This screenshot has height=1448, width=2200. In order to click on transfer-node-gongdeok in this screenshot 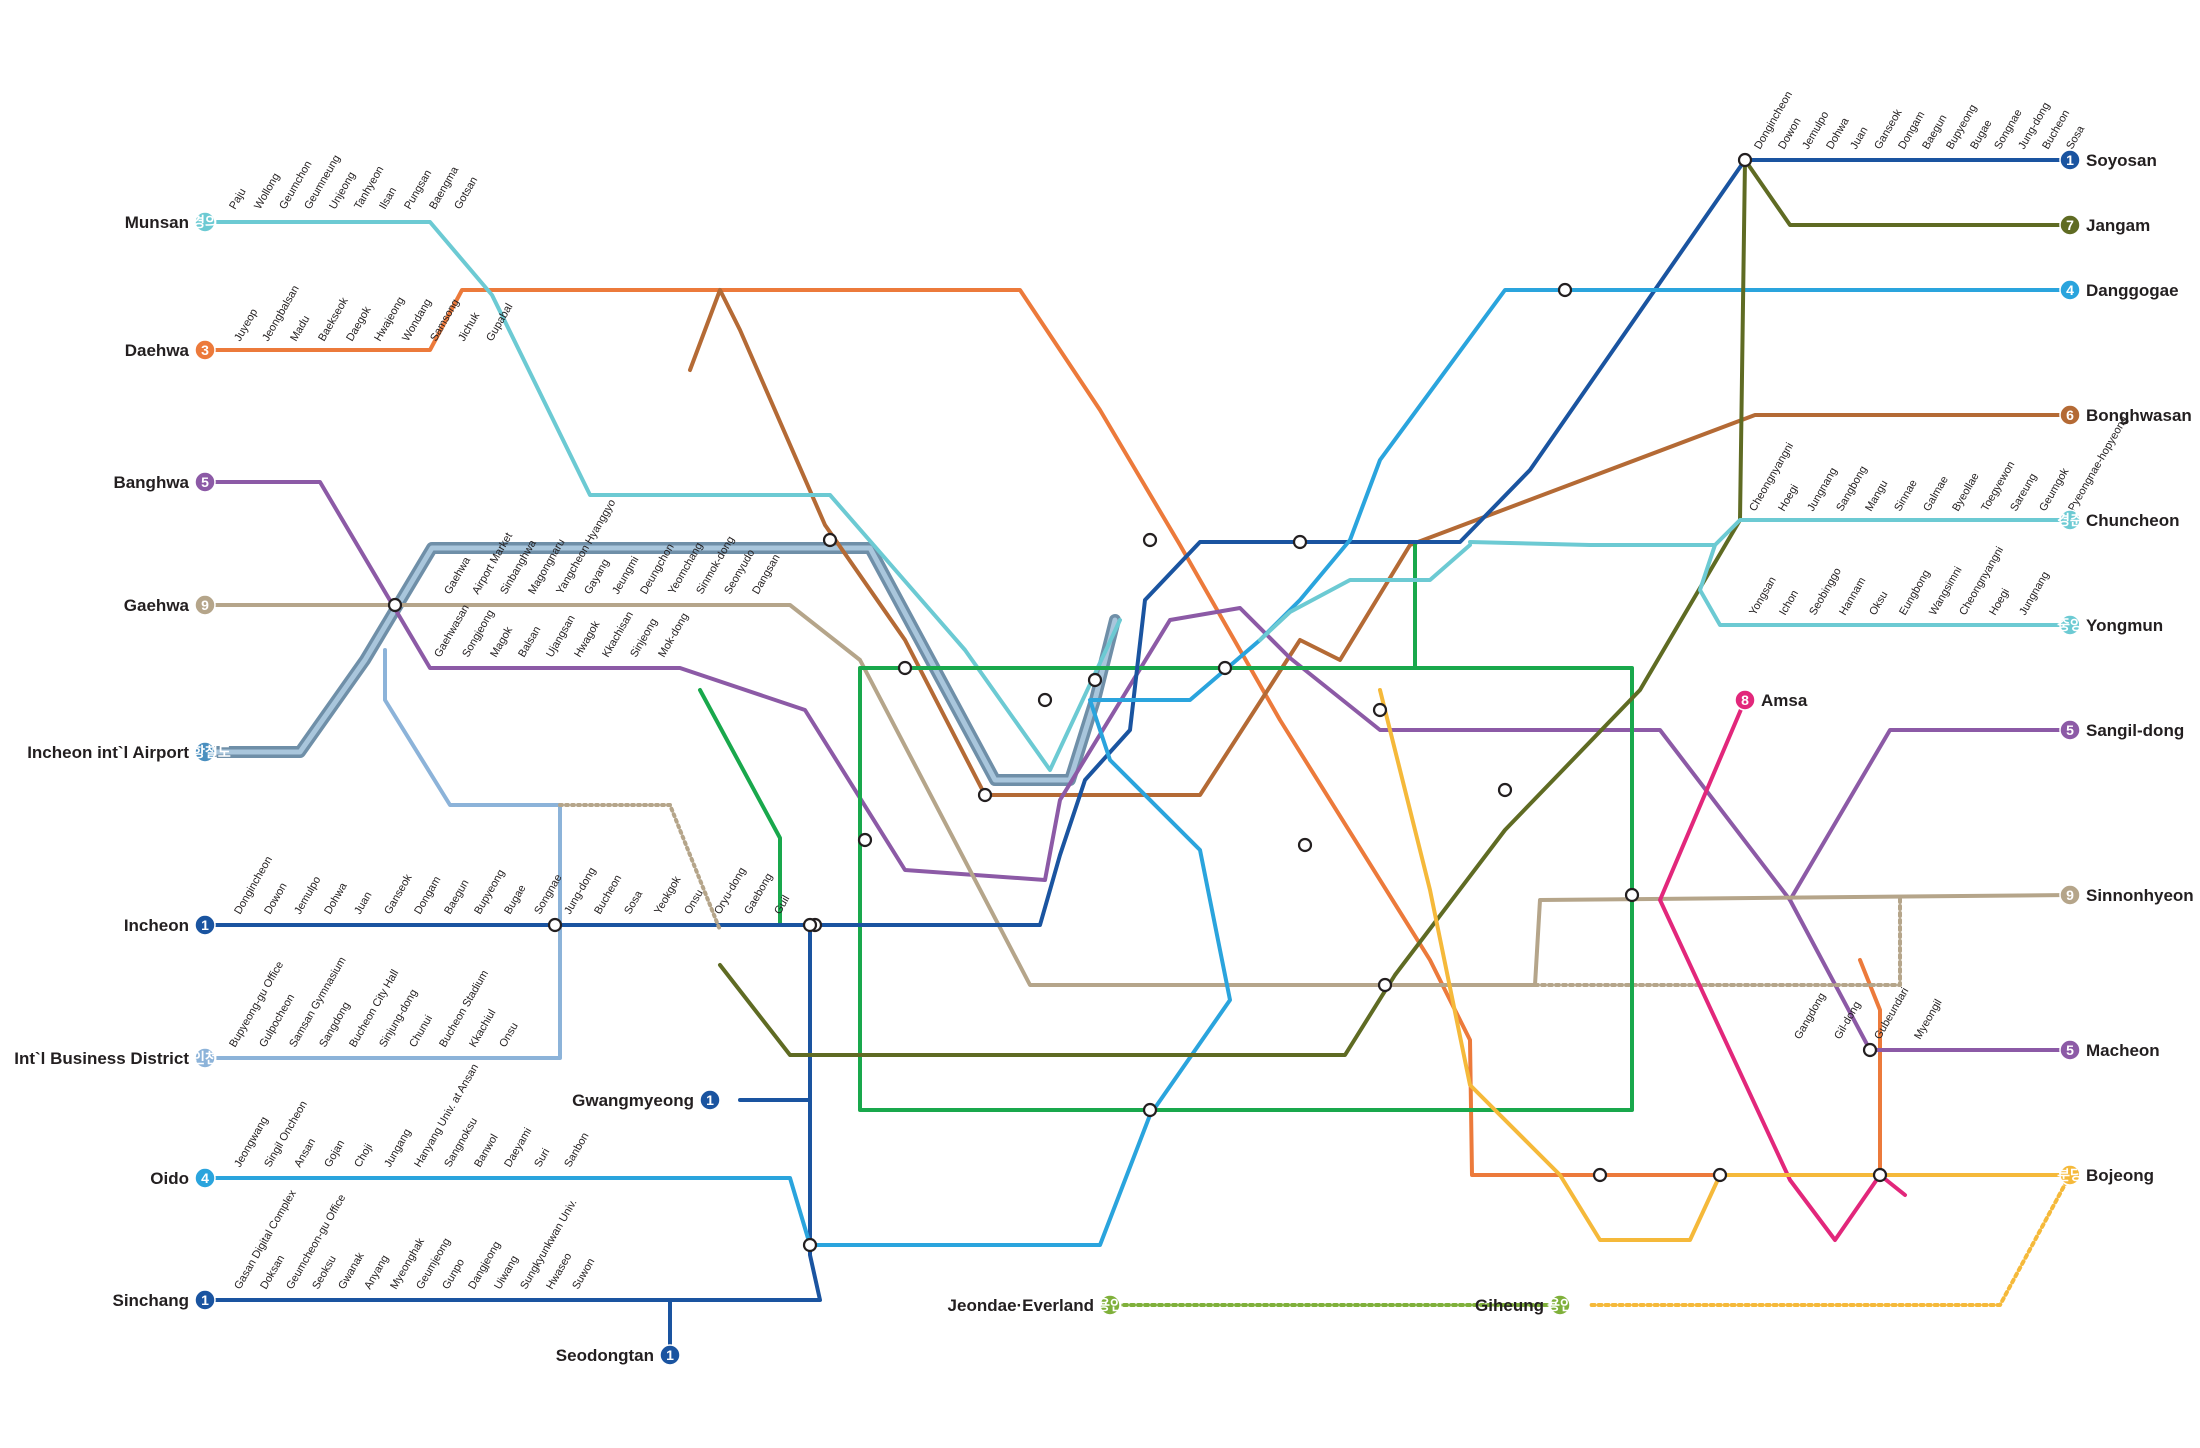, I will do `click(985, 795)`.